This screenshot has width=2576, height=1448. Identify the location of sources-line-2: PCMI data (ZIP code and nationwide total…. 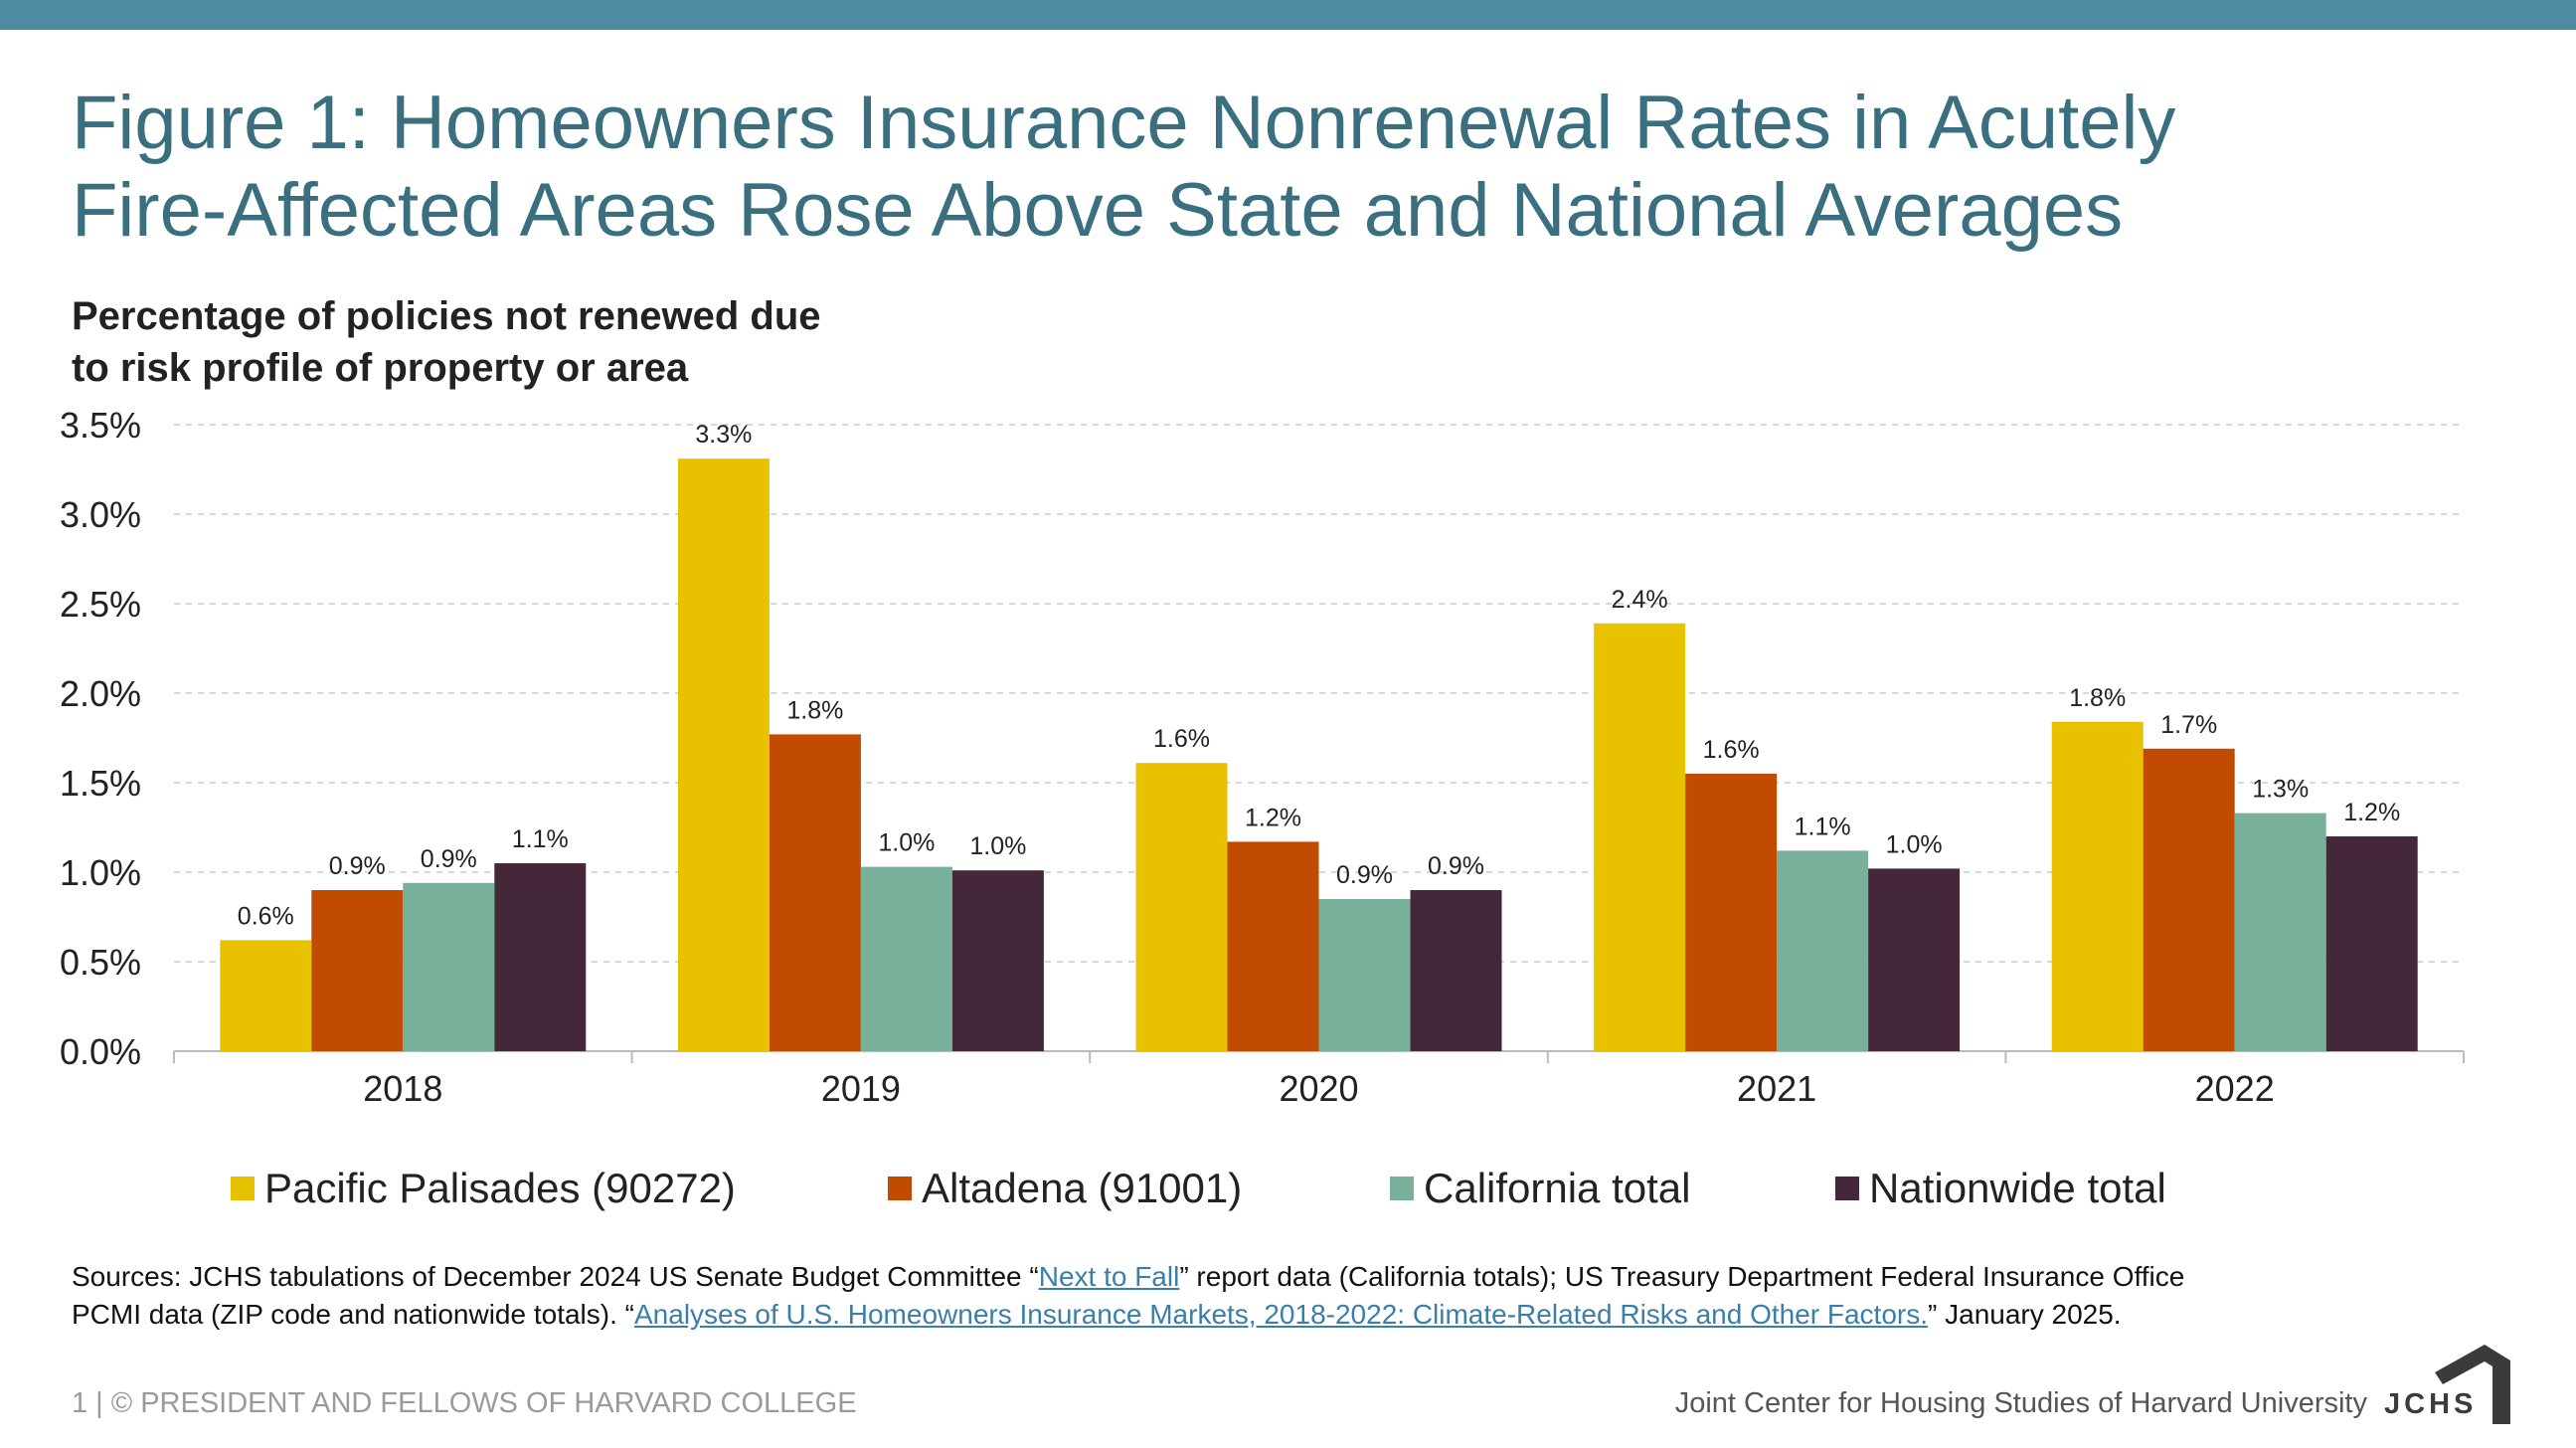
(1289, 1315).